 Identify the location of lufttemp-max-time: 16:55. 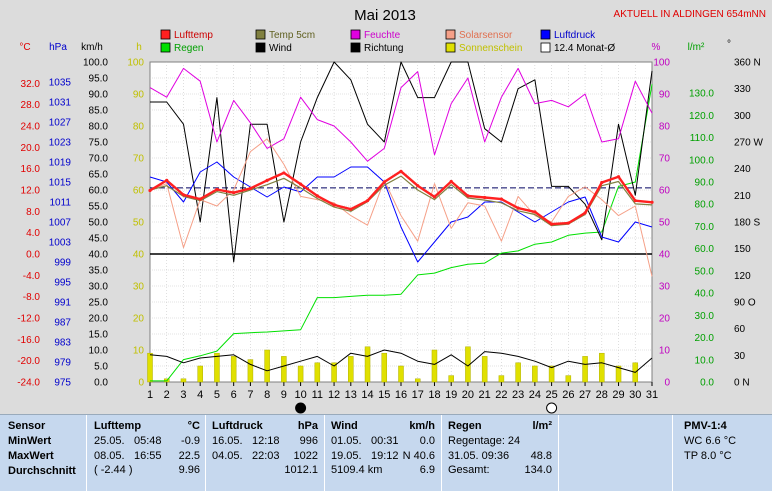
(148, 455).